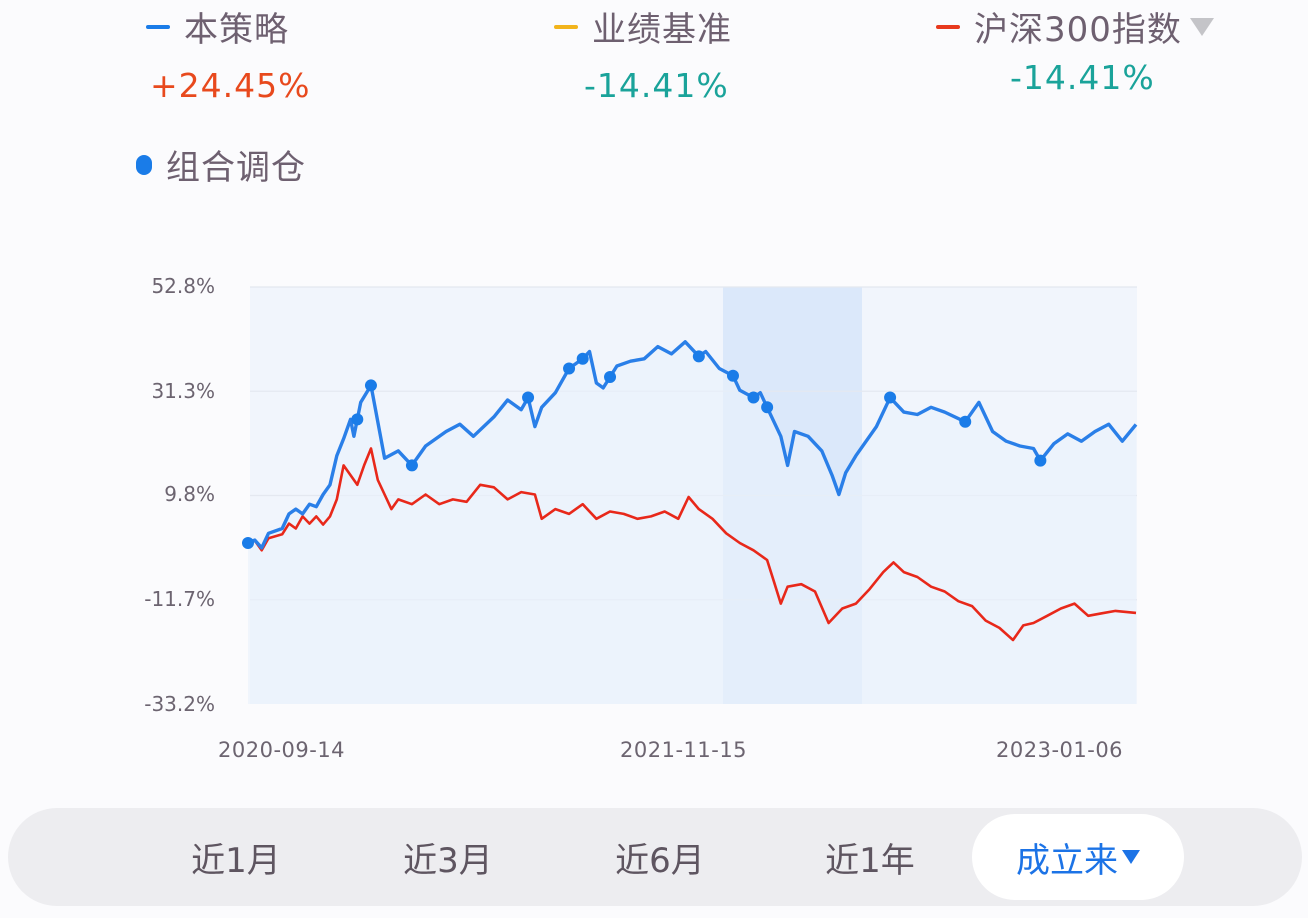 This screenshot has width=1308, height=918. Describe the element at coordinates (144, 164) in the screenshot. I see `rebalance-dot-icon` at that location.